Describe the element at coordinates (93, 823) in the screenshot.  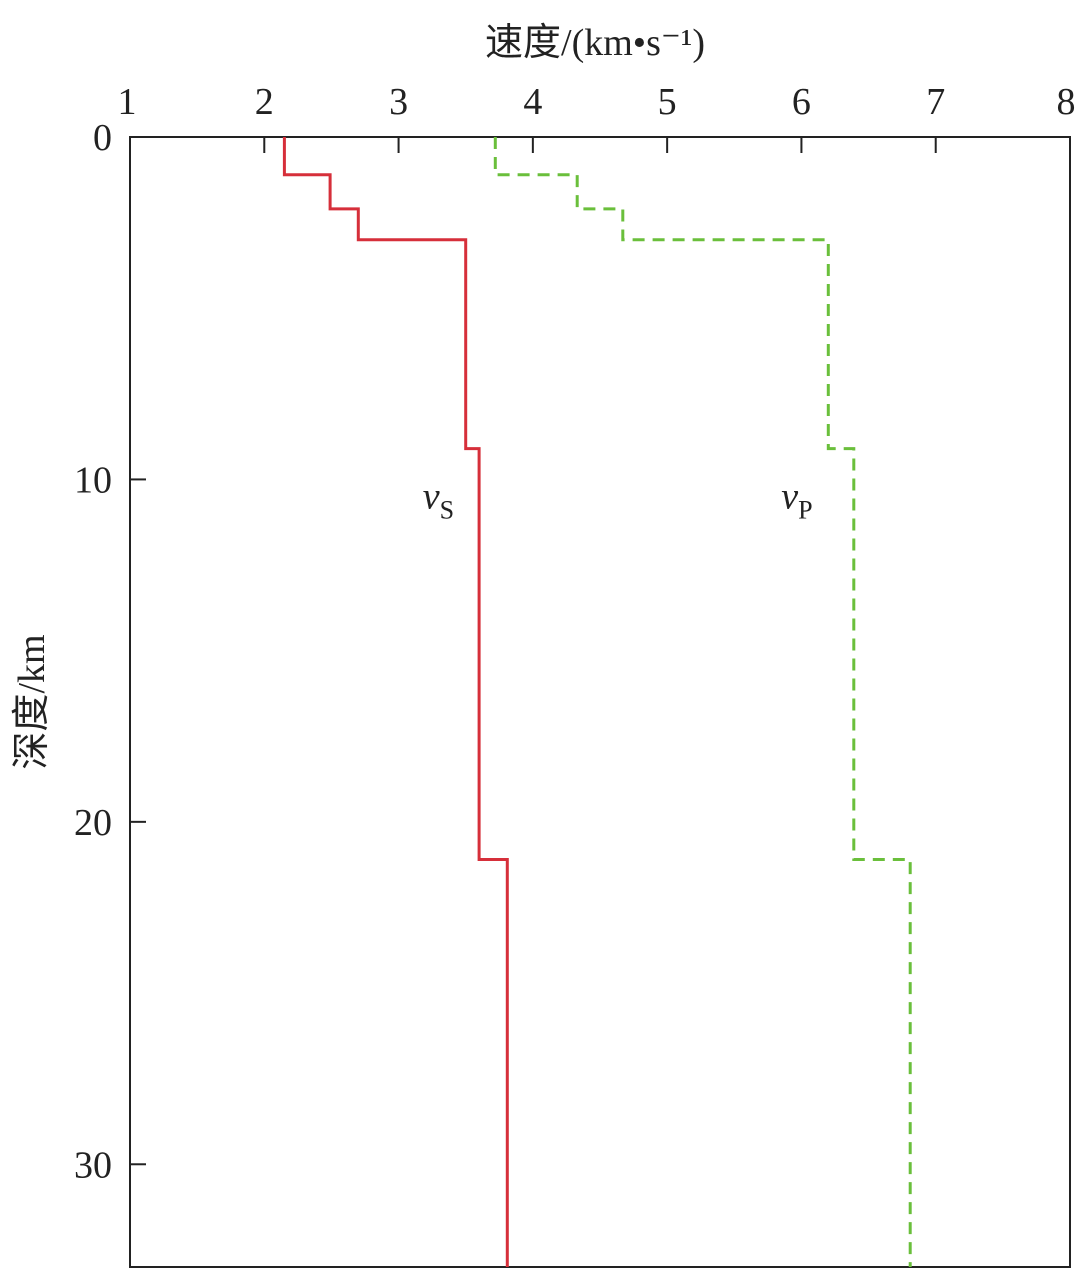
I see `y-tick-label: 20` at that location.